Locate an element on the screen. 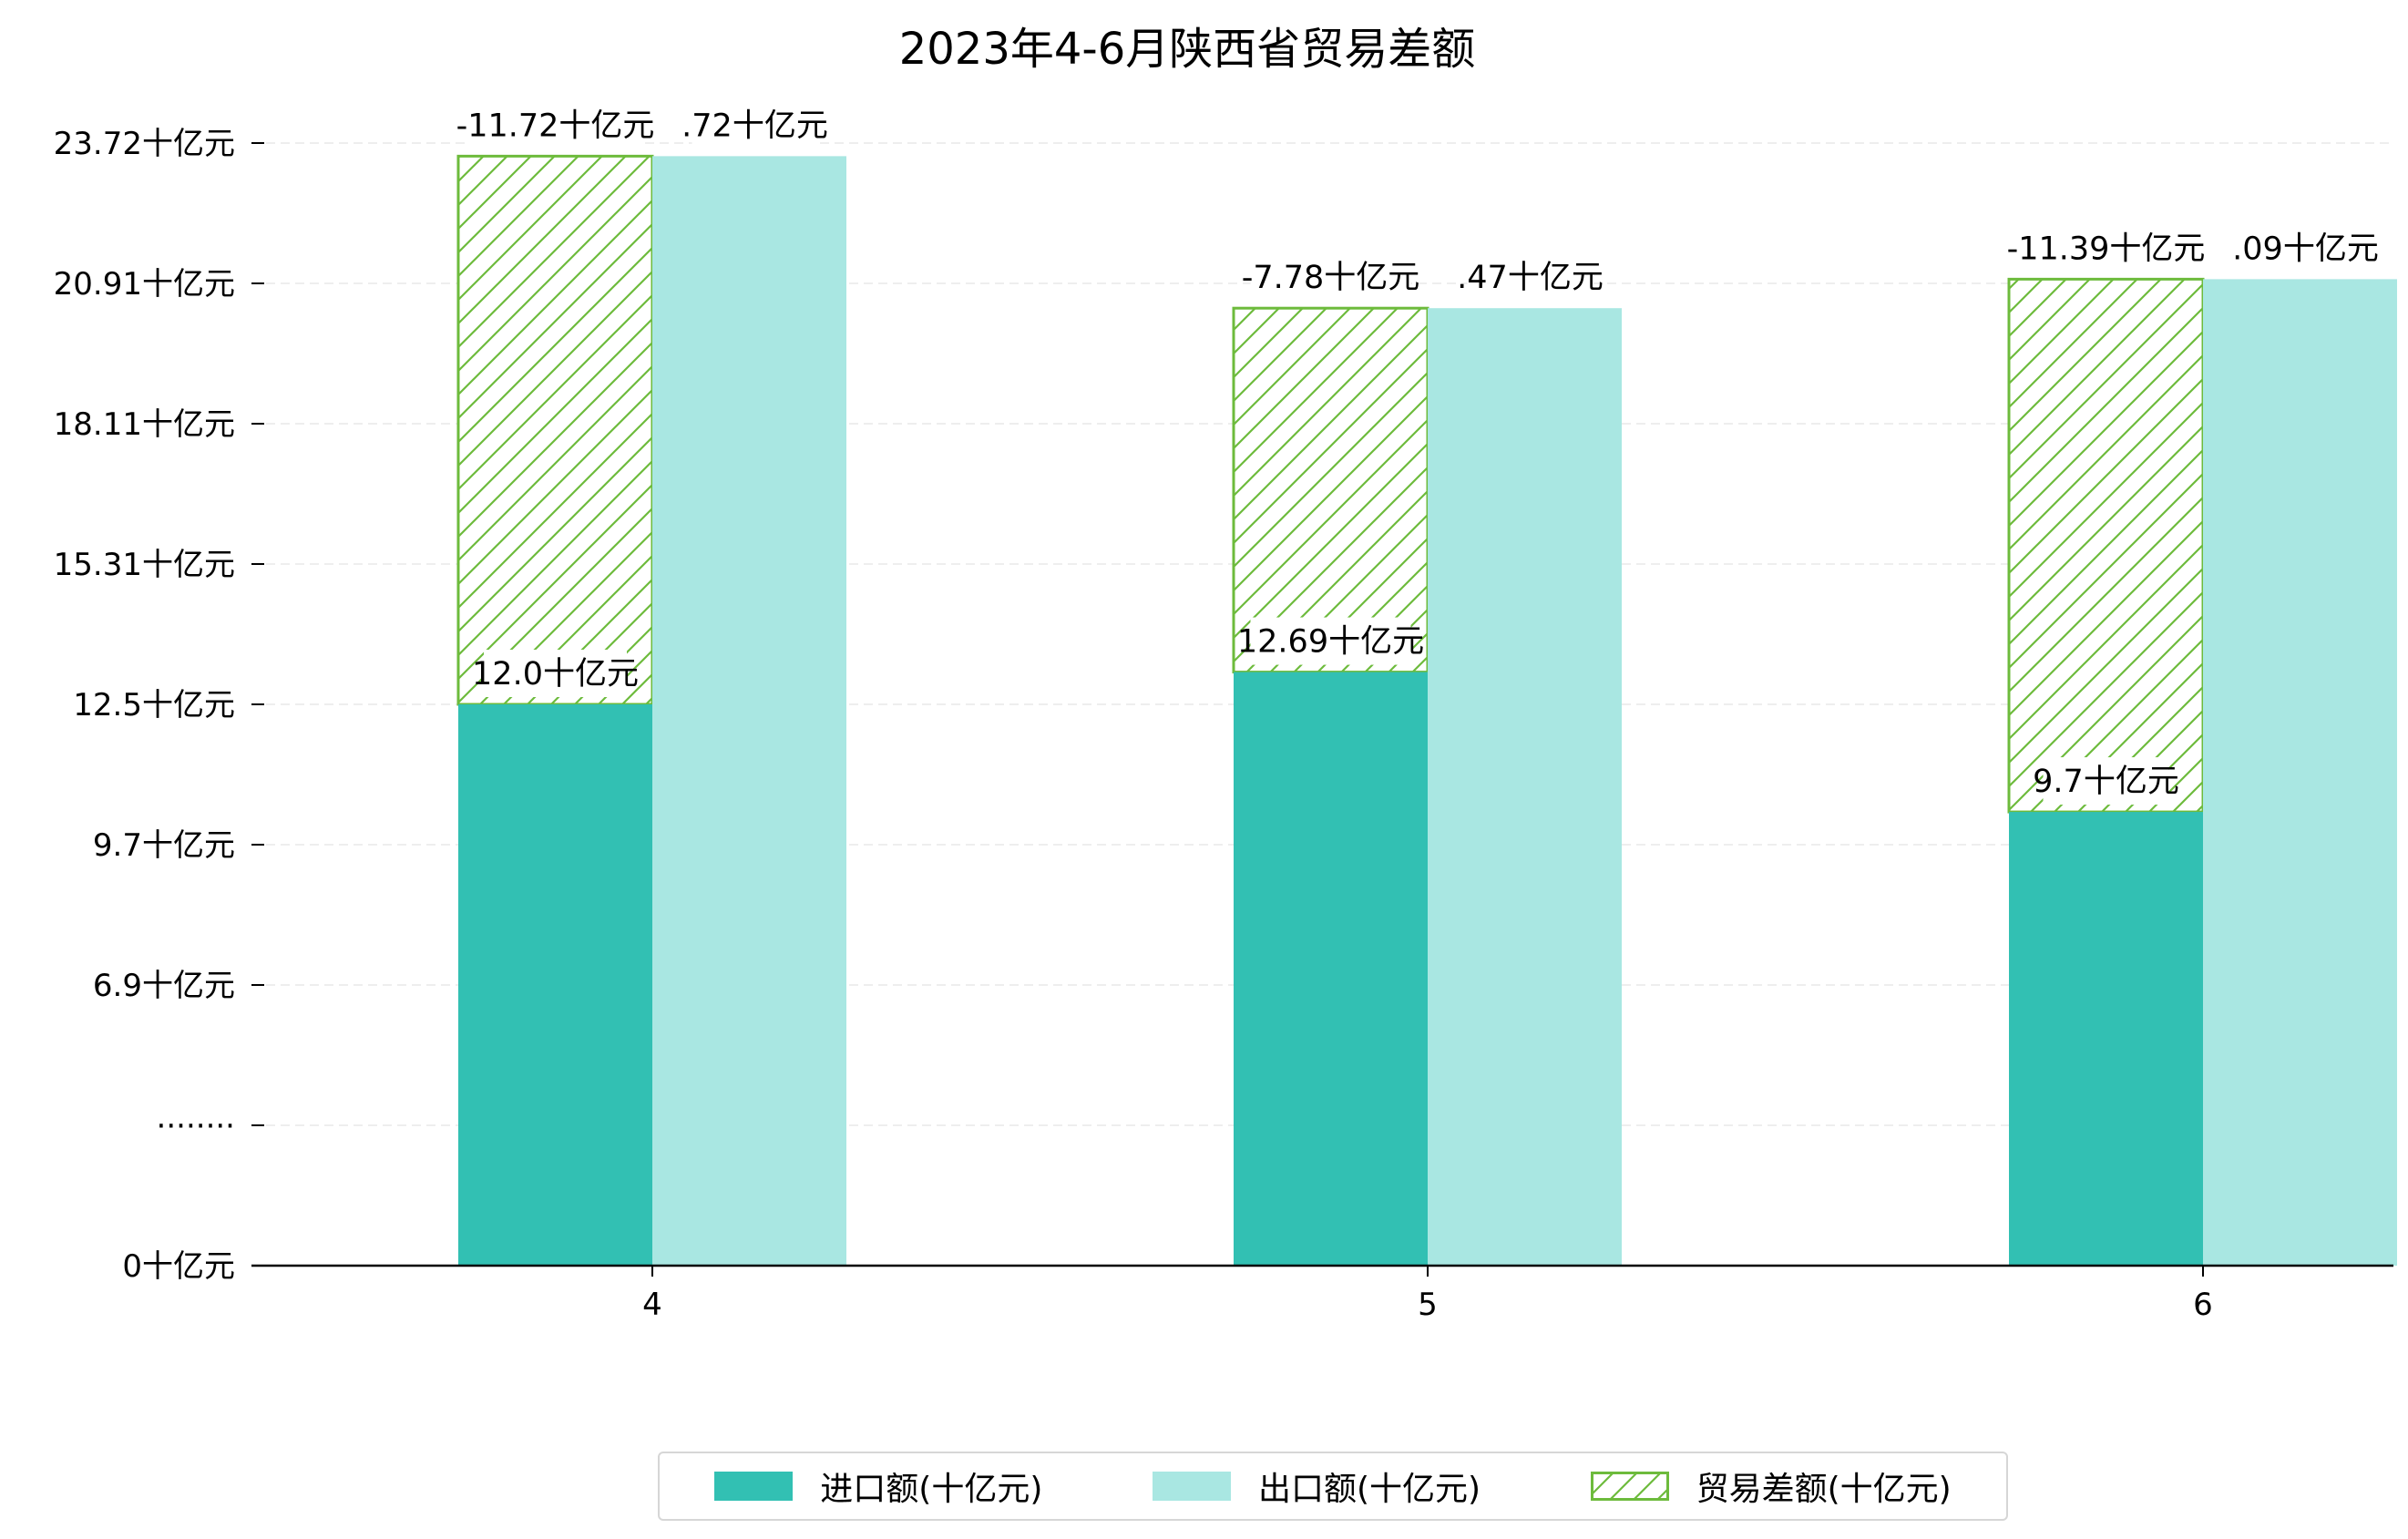 Image resolution: width=2408 pixels, height=1539 pixels. y-tick-label: 0十亿元 is located at coordinates (178, 1267).